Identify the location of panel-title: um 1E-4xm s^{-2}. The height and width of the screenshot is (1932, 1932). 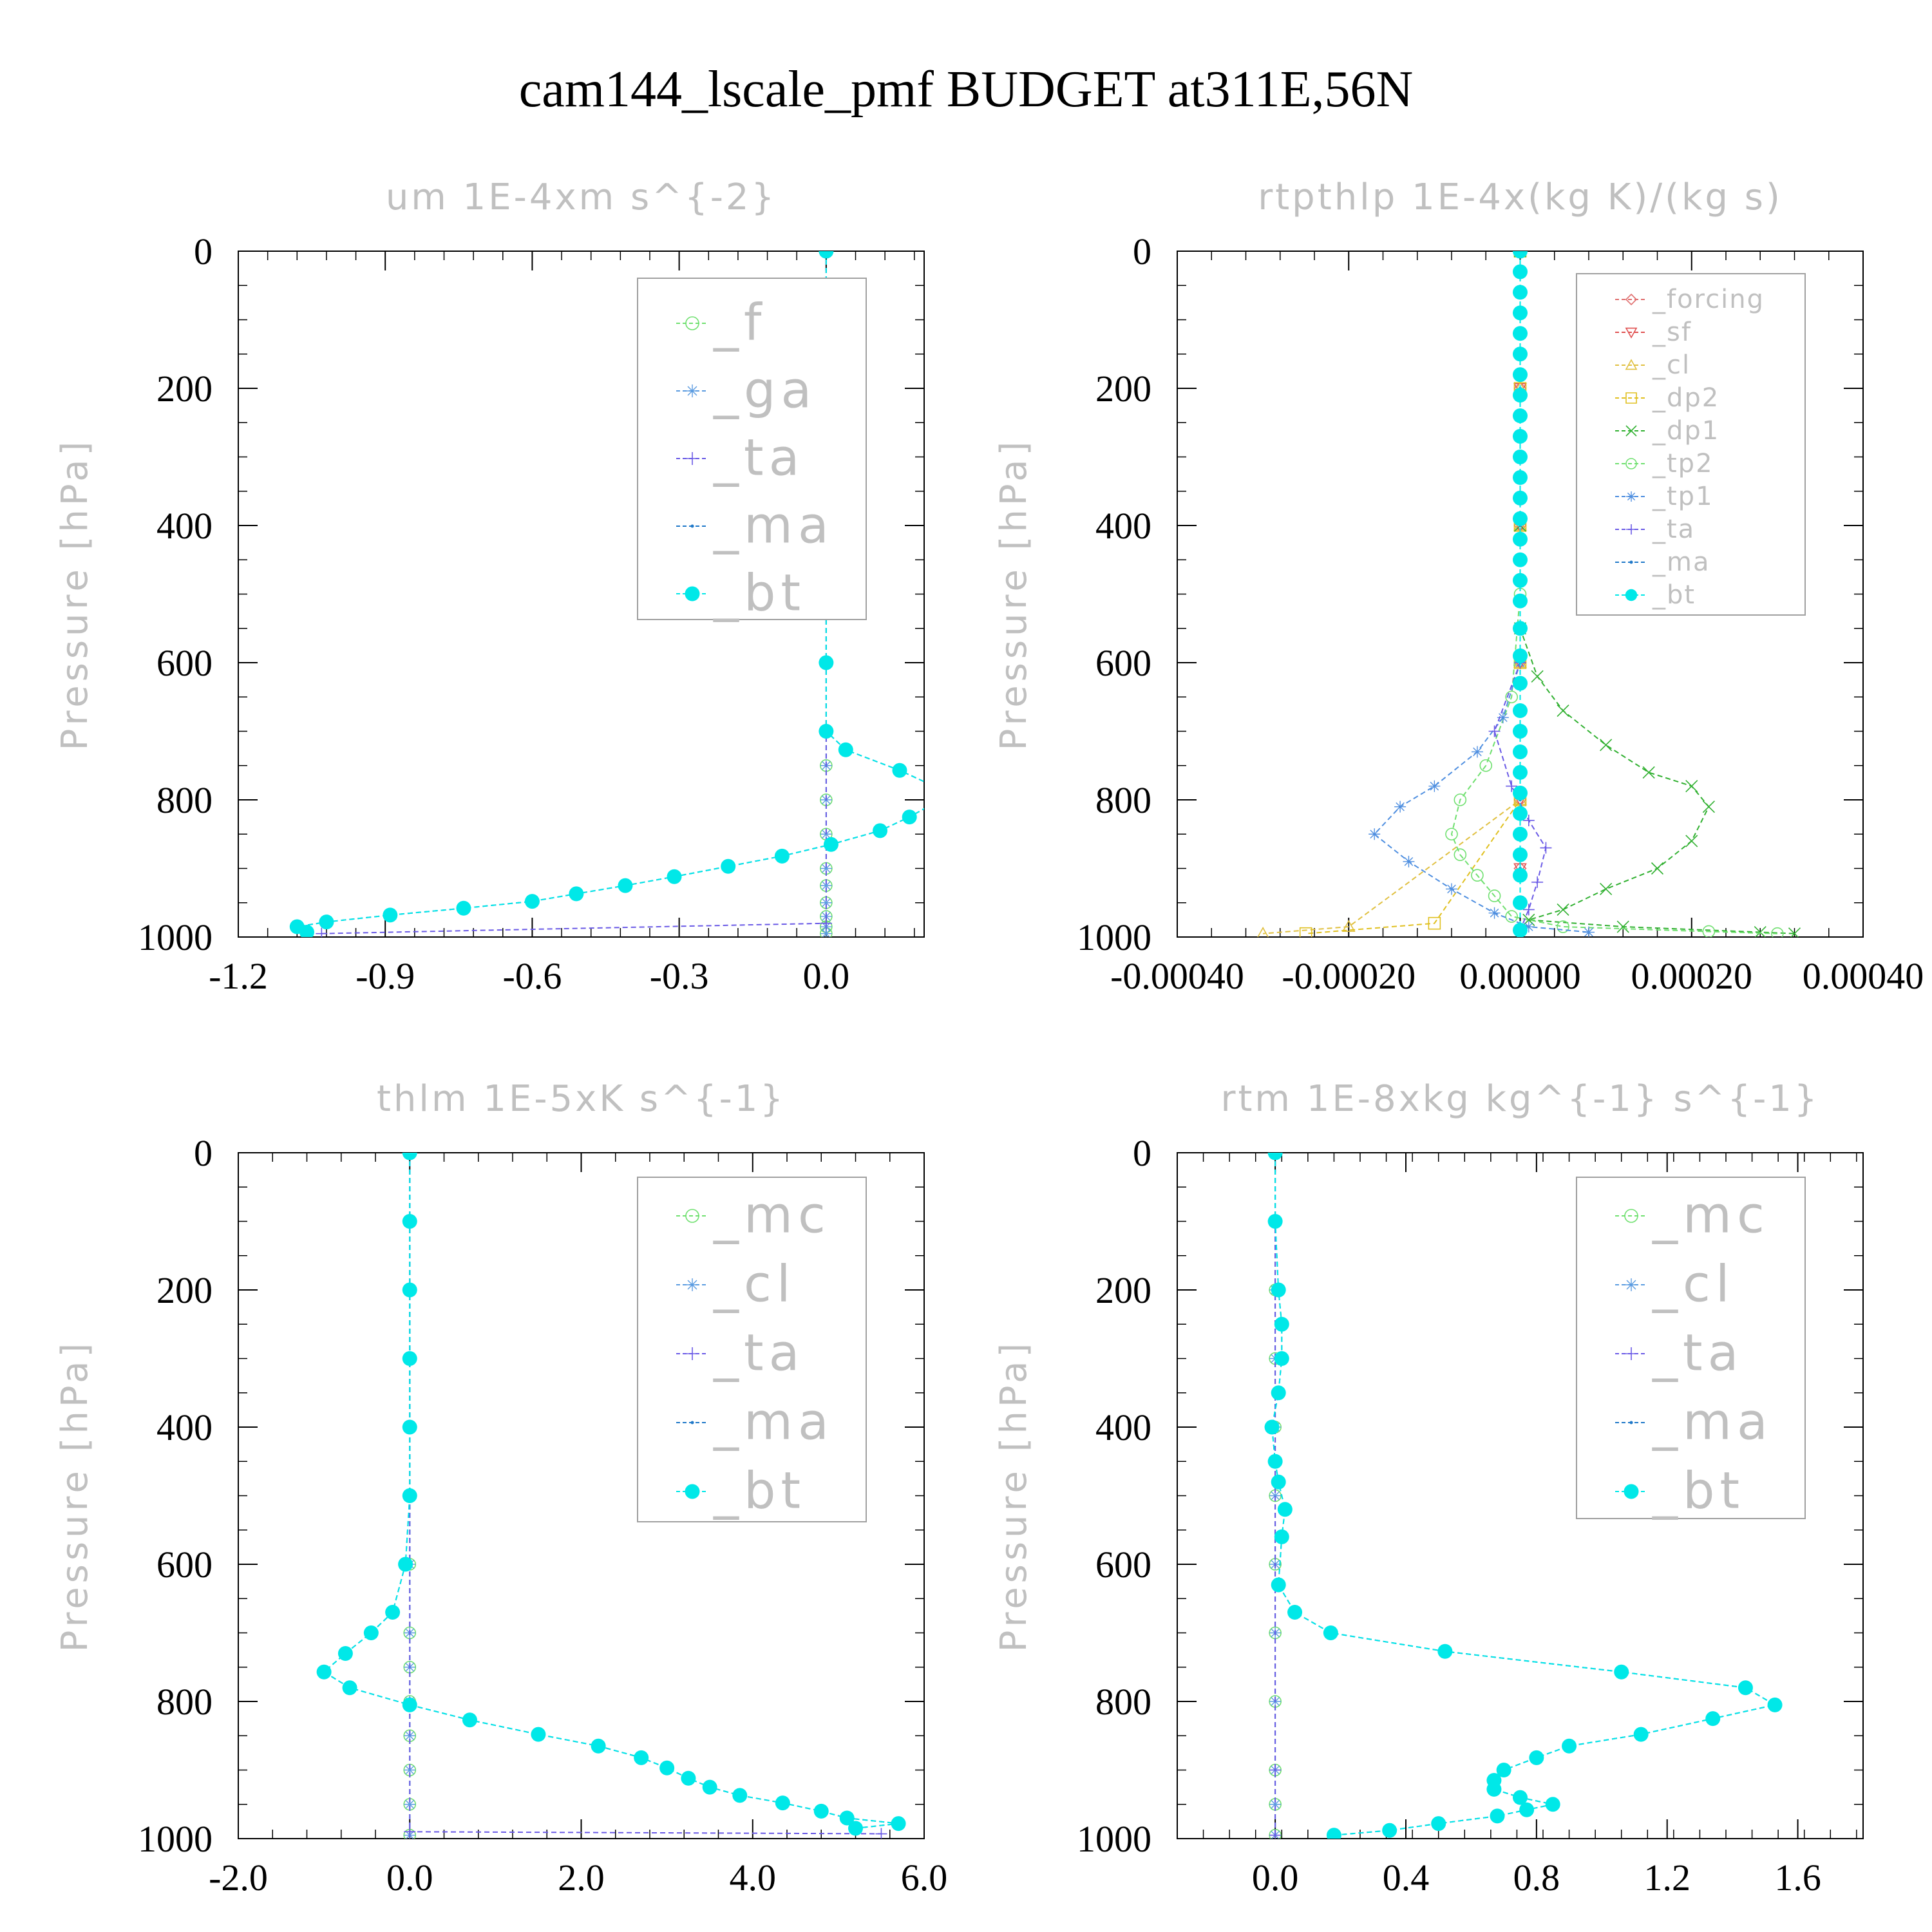
(581, 197).